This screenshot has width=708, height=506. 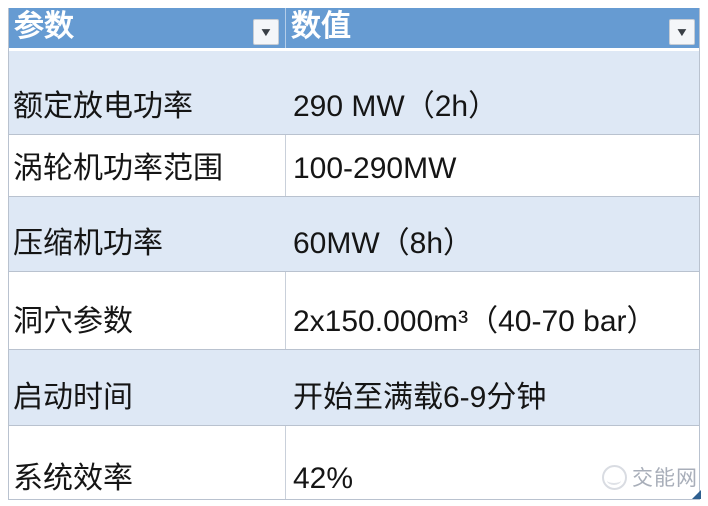 I want to click on filter-dropdown-button-value: ▼, so click(x=682, y=32).